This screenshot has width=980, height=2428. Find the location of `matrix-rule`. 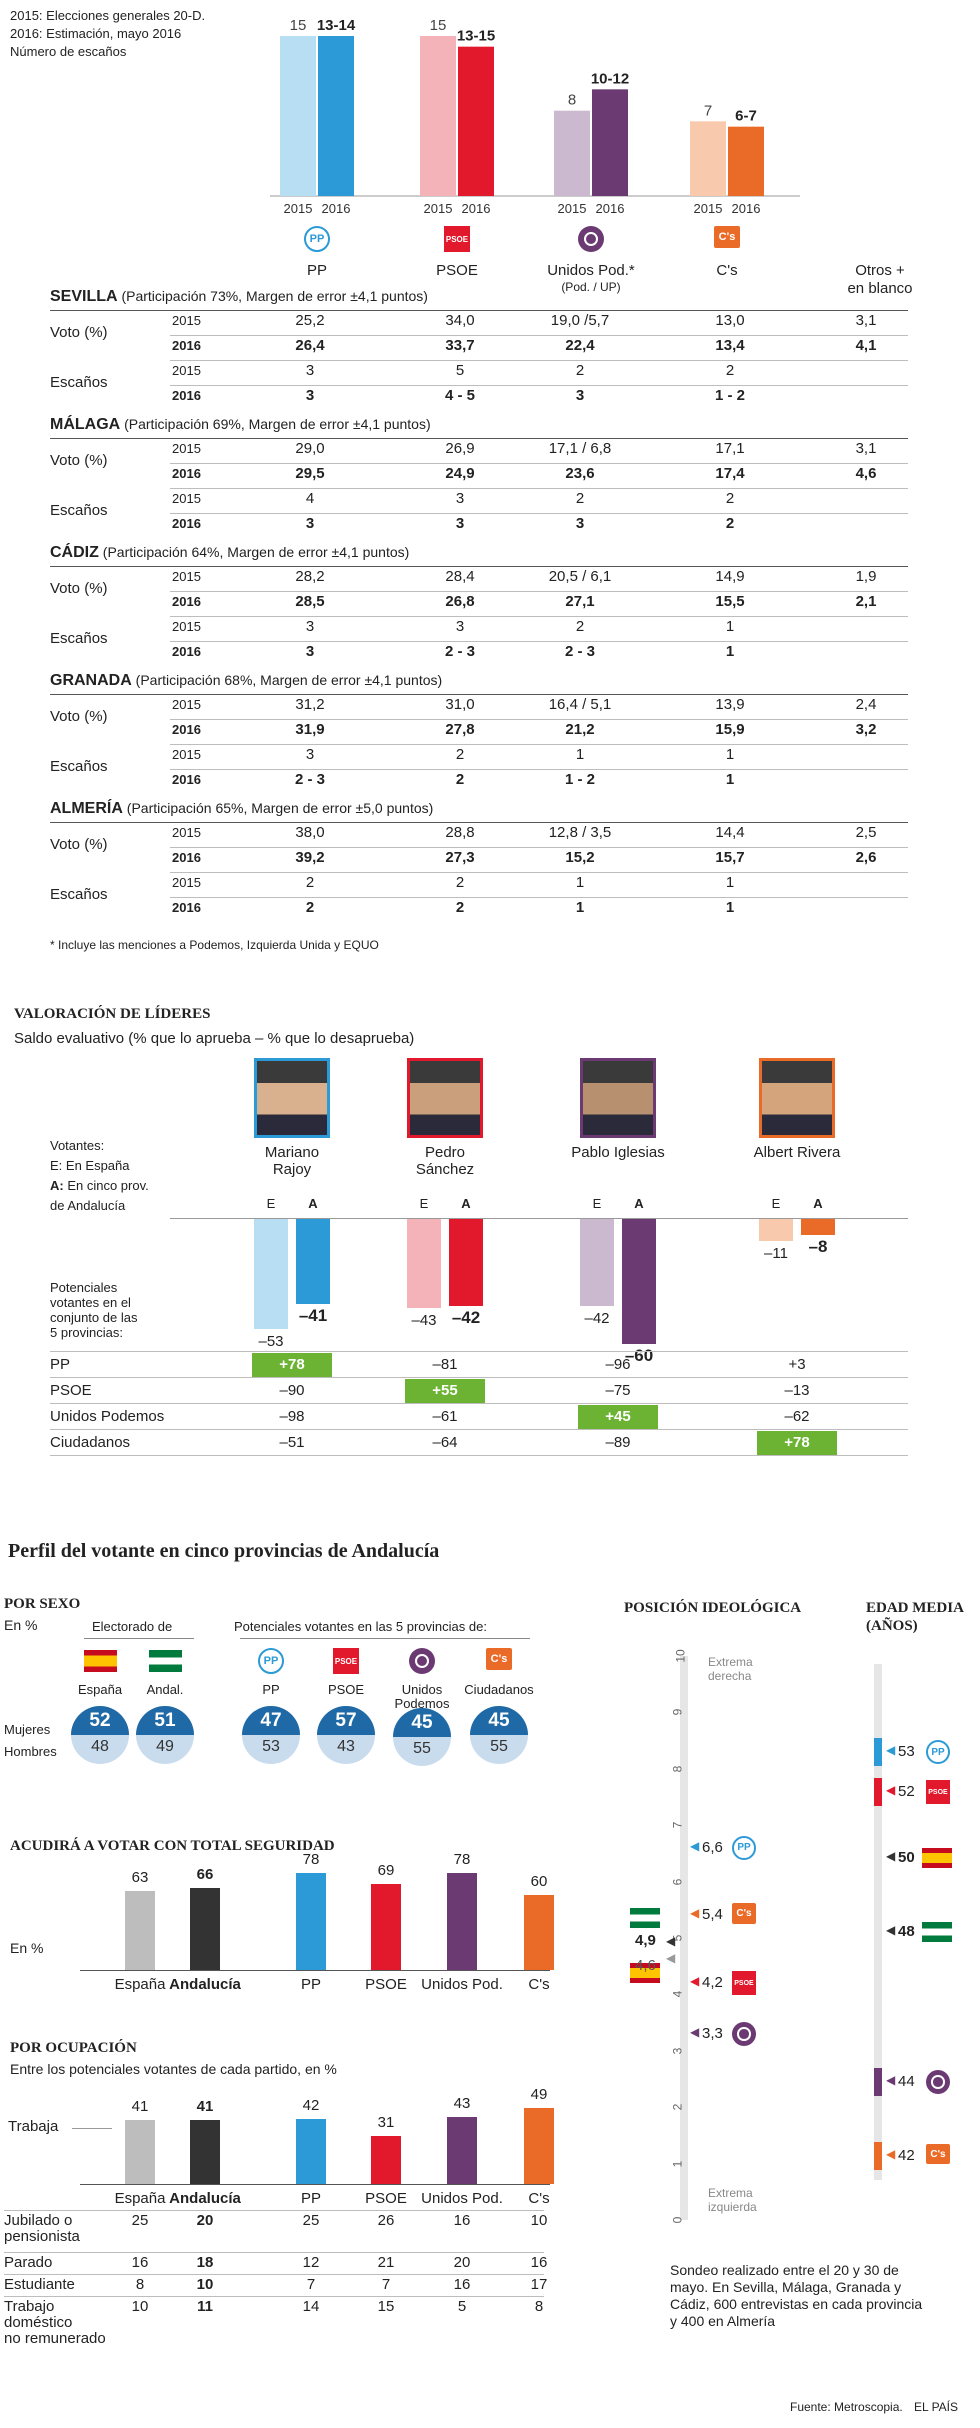

matrix-rule is located at coordinates (479, 1403).